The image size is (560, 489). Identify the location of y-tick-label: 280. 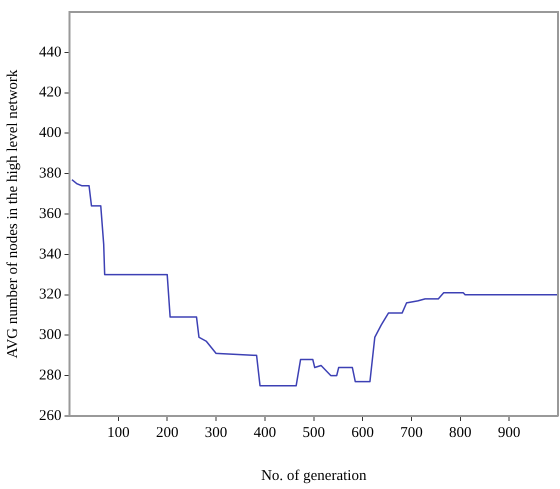
(50, 376).